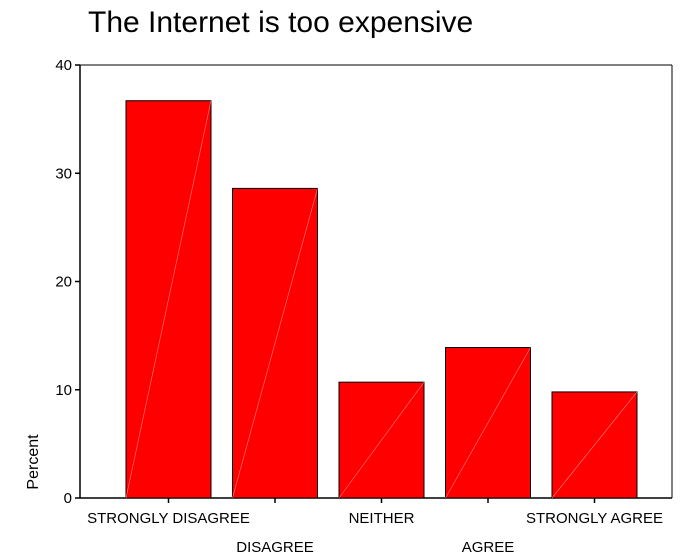 This screenshot has width=680, height=554. Describe the element at coordinates (275, 546) in the screenshot. I see `x-tick-label: DISAGREE` at that location.